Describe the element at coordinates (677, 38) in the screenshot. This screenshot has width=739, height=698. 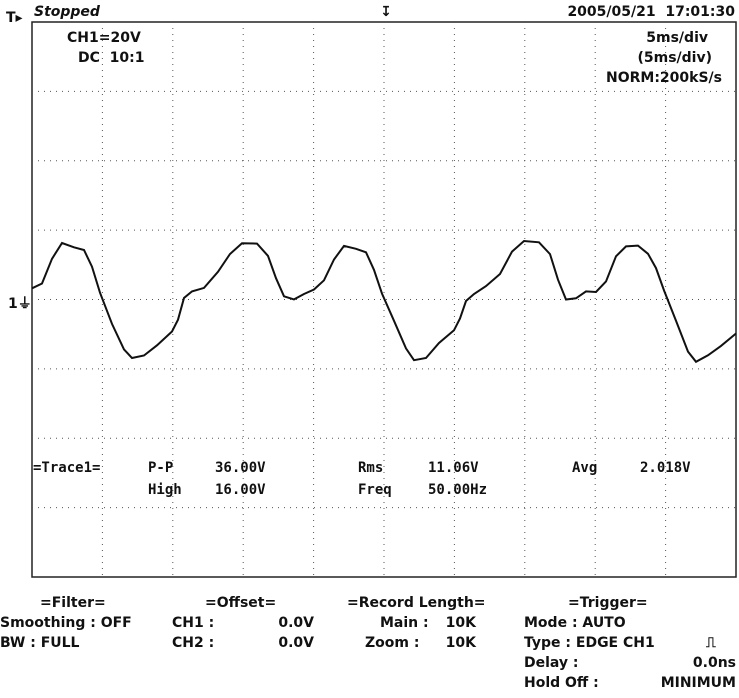
I see `timebase: 5ms/div` at that location.